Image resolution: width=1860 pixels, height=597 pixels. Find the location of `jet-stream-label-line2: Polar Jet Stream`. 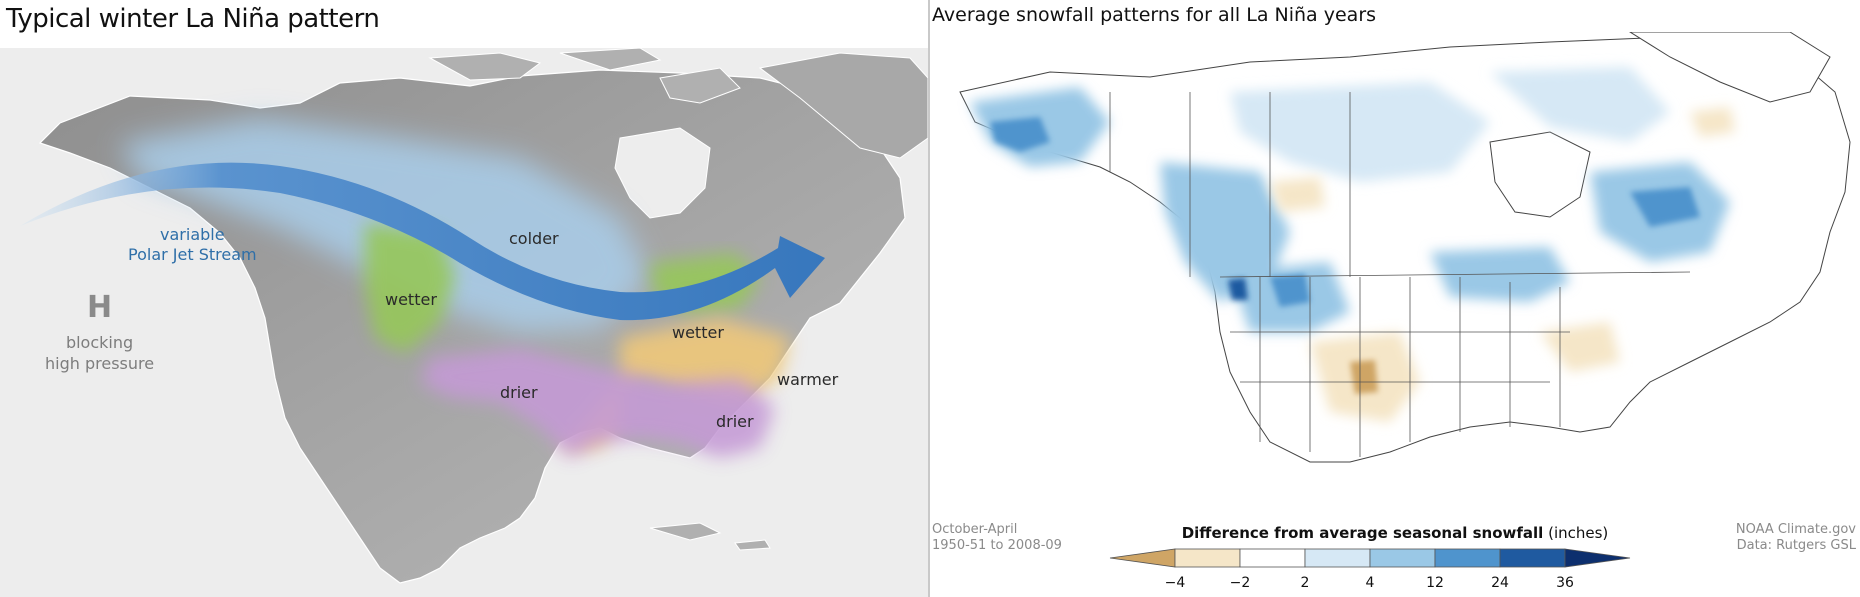

jet-stream-label-line2: Polar Jet Stream is located at coordinates (192, 254).